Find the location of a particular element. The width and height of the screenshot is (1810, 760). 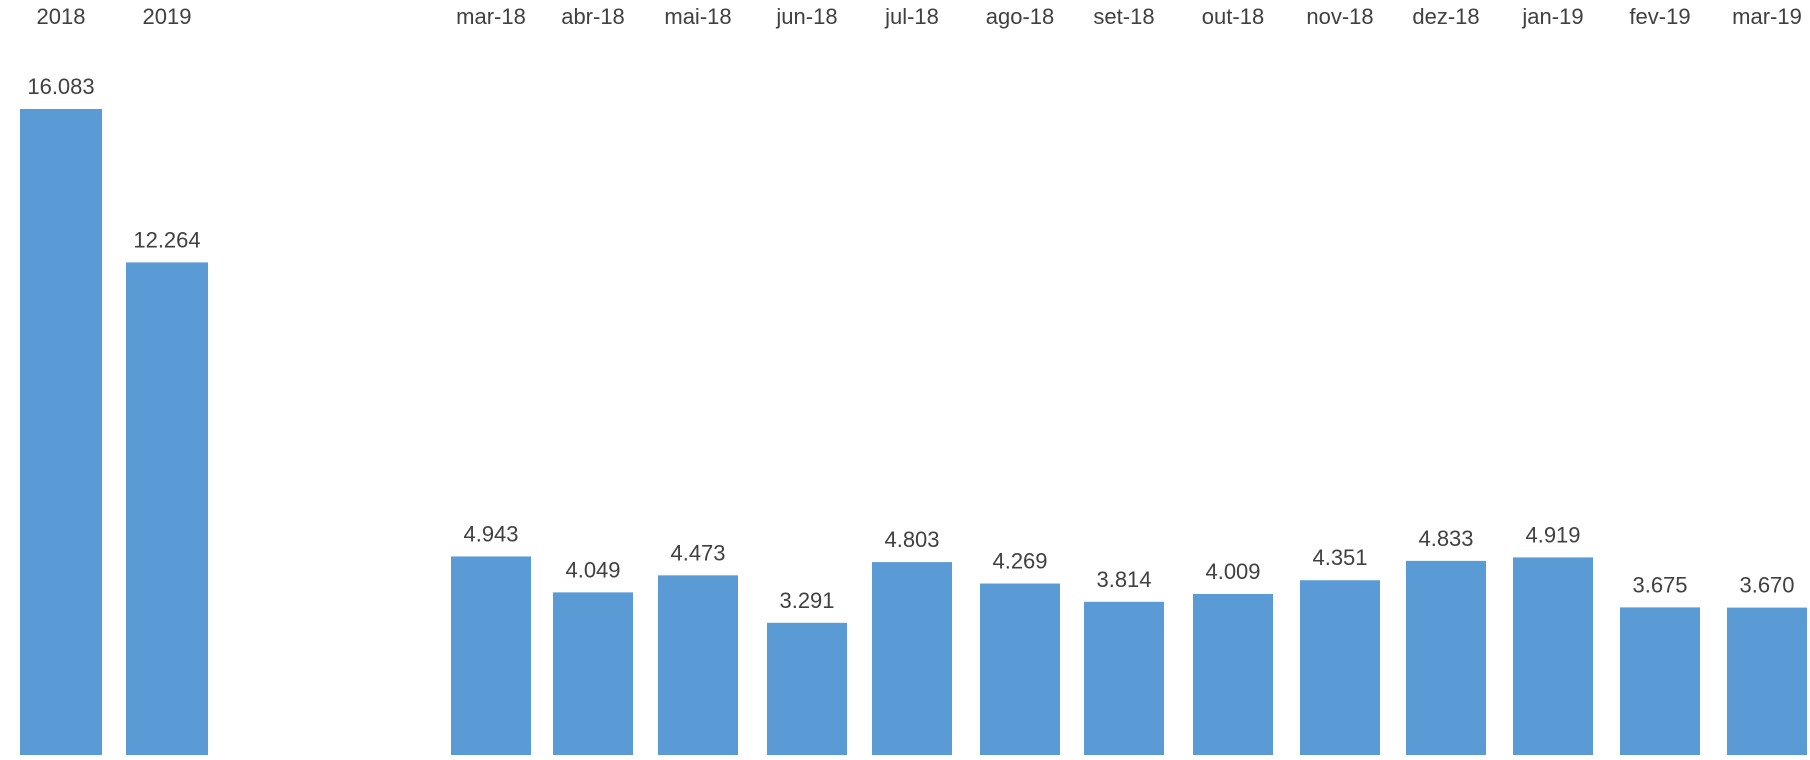

category-label-nov-18: nov-18 is located at coordinates (1339, 16).